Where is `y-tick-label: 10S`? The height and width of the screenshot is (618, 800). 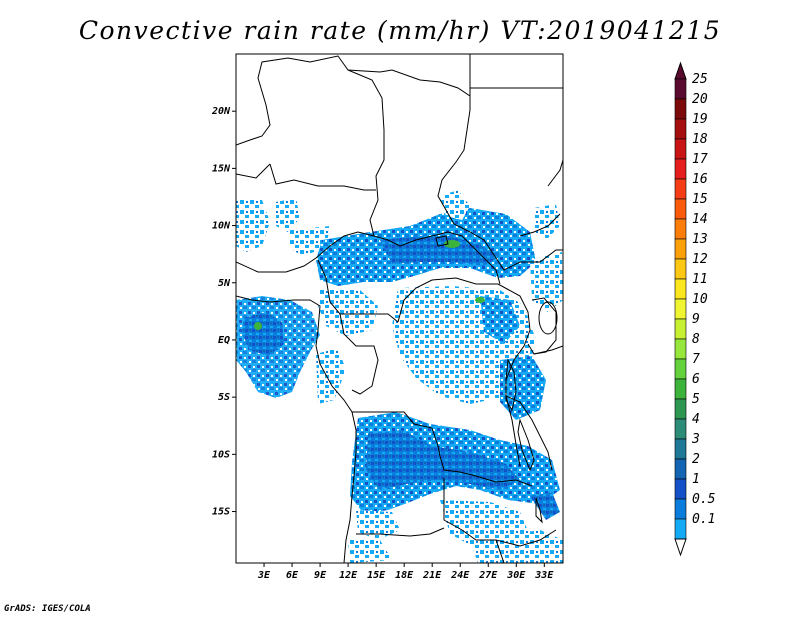
y-tick-label: 10S is located at coordinates (221, 454).